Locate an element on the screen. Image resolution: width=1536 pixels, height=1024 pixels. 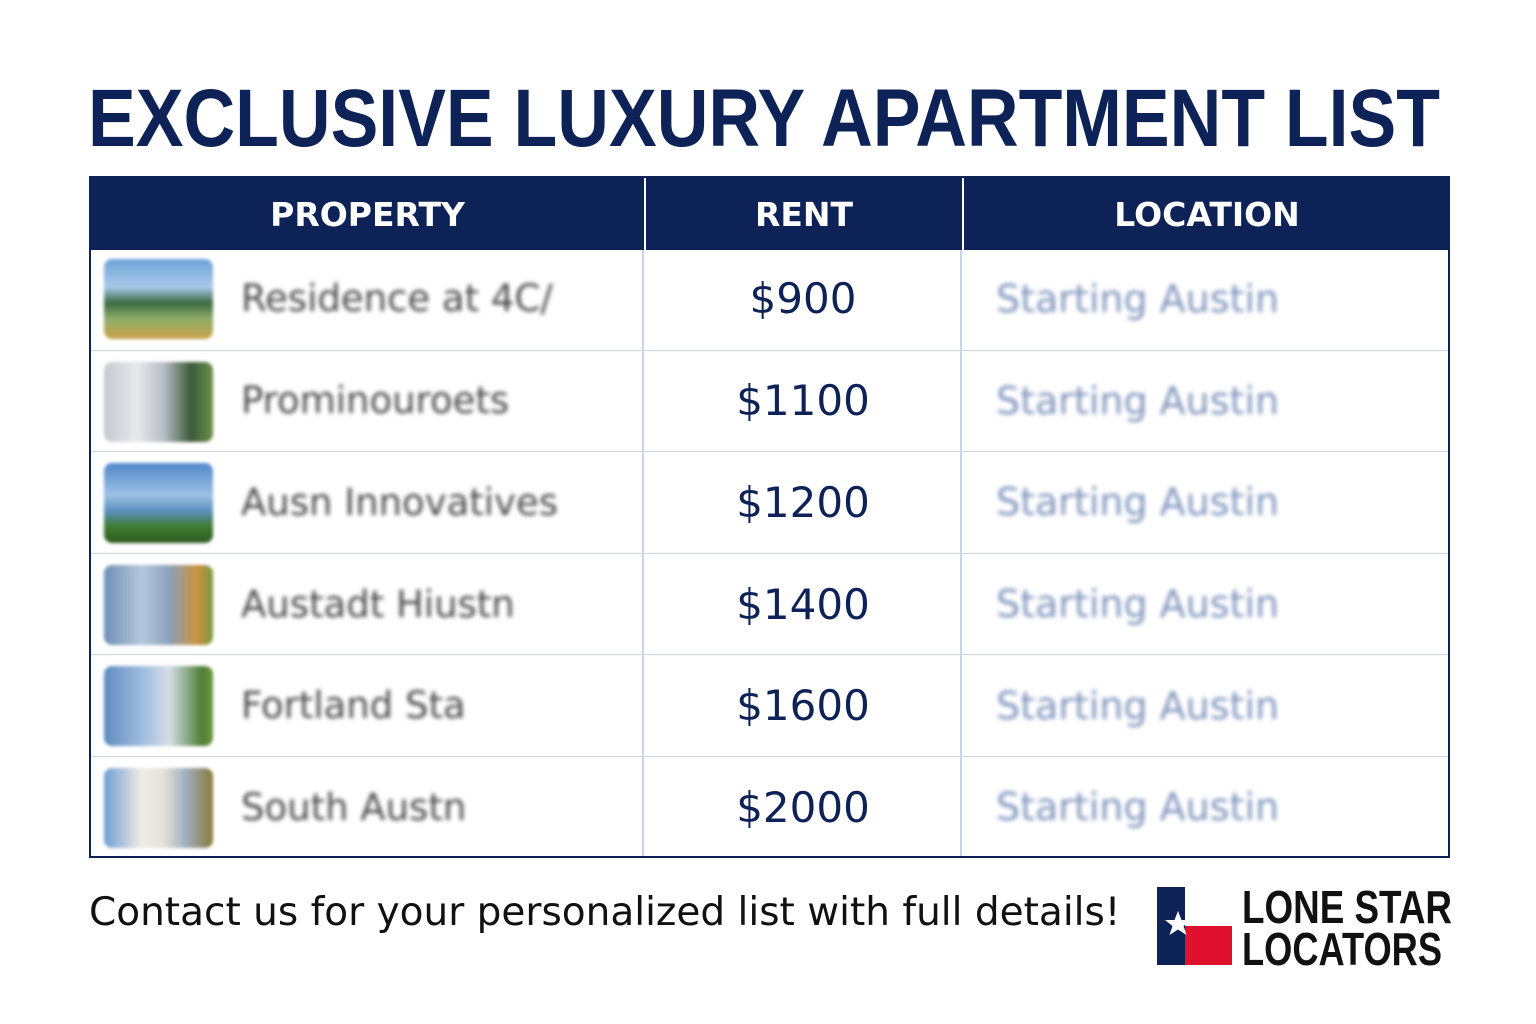
table-row: Austadt Hiustn $1400 Starting Austin is located at coordinates (769, 603).